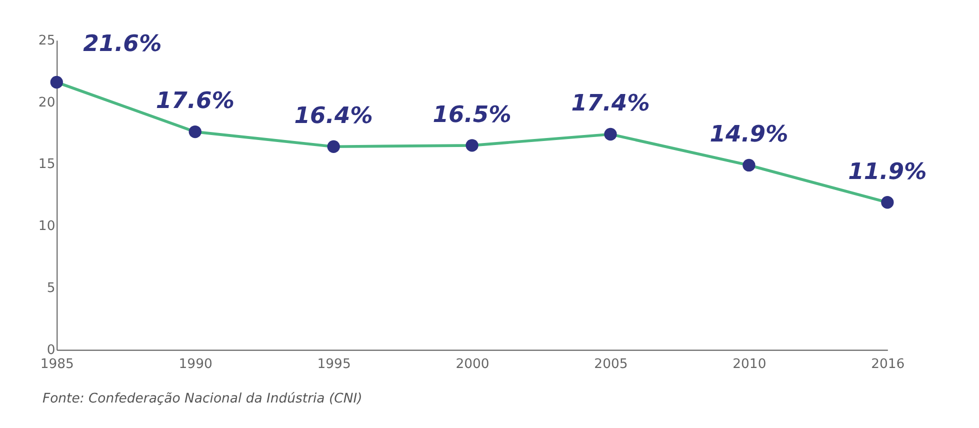 The image size is (979, 428). What do you see at coordinates (47, 226) in the screenshot?
I see `y-tick-label: 10` at bounding box center [47, 226].